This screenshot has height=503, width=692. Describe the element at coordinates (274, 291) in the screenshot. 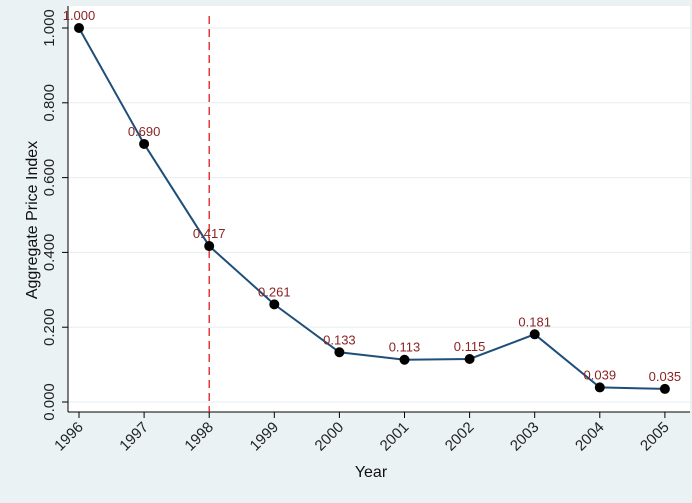

I see `data-label: 0.261` at that location.